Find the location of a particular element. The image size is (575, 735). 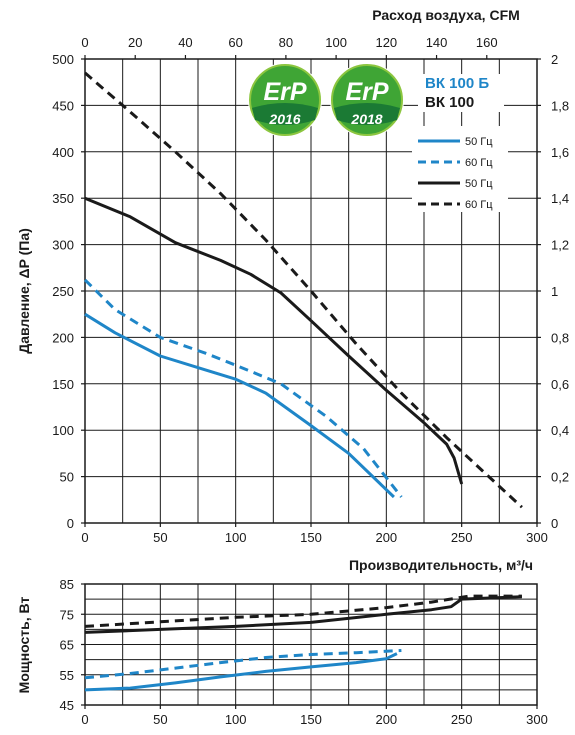

y-tick-label: 65 is located at coordinates (67, 645).